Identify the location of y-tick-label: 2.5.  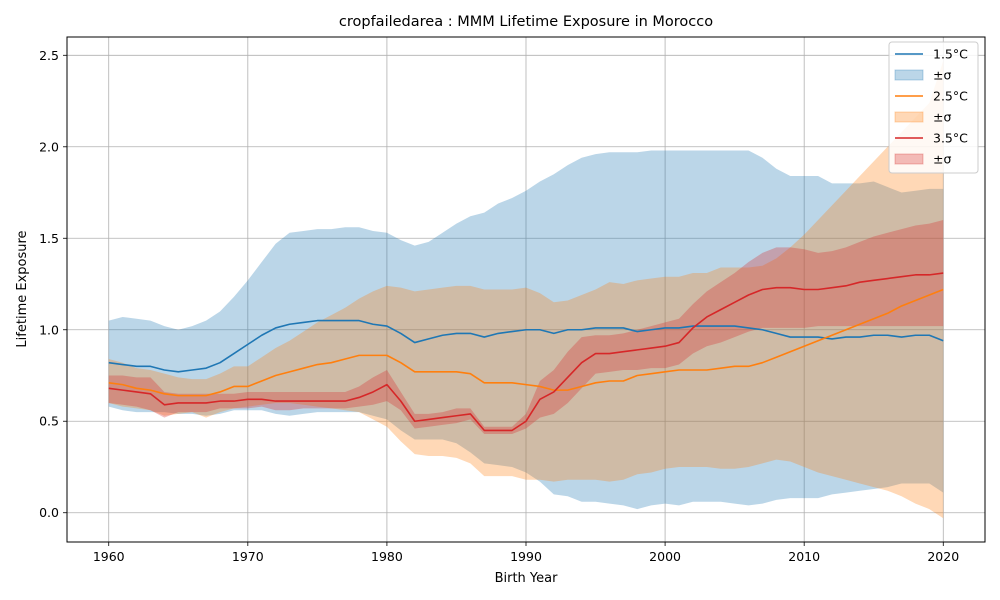
(49, 55).